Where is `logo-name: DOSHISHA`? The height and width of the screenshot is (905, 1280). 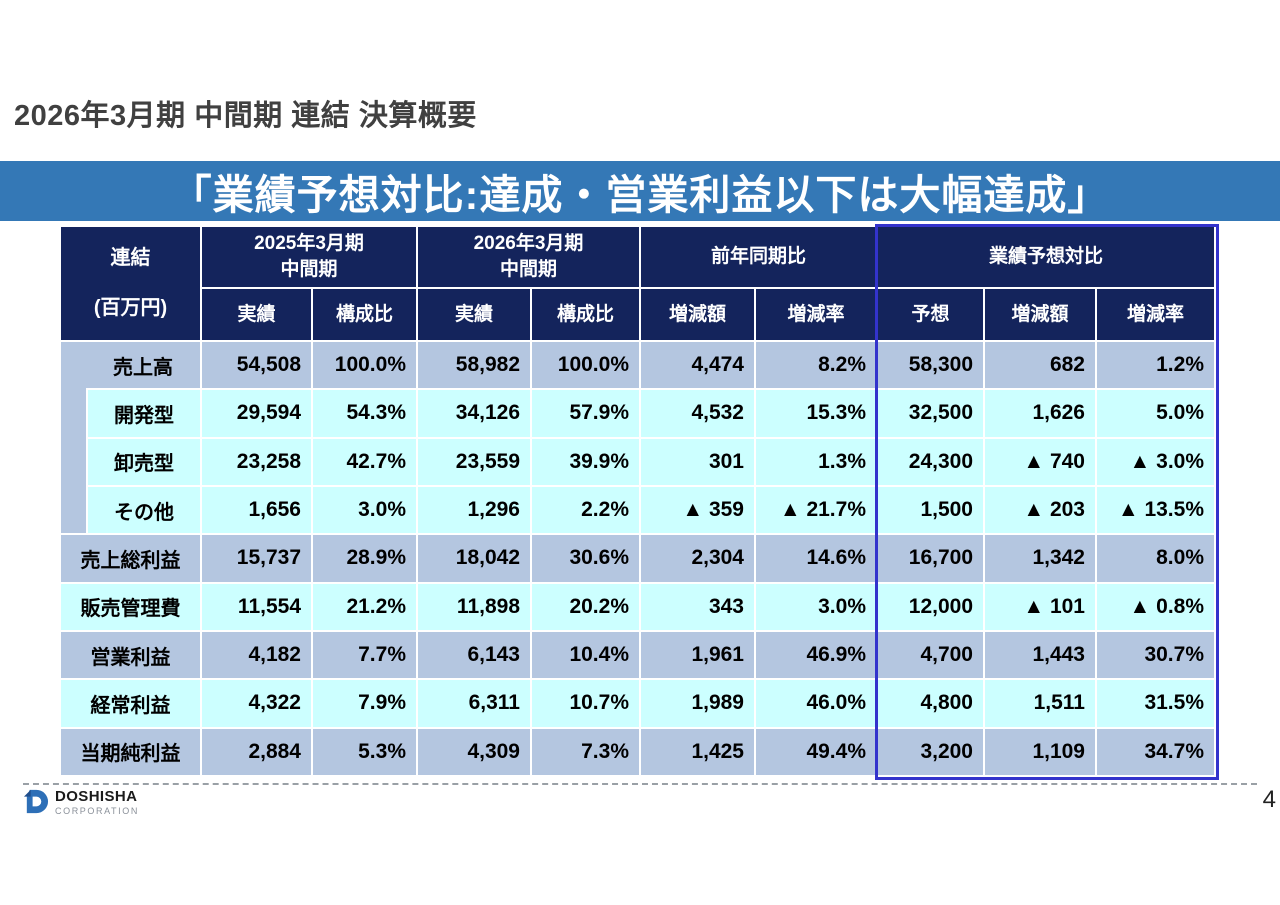
logo-name: DOSHISHA is located at coordinates (96, 796).